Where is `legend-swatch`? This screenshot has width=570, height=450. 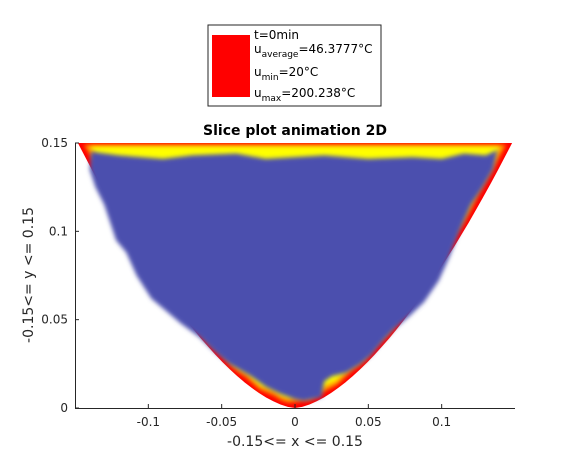
legend-swatch is located at coordinates (231, 66).